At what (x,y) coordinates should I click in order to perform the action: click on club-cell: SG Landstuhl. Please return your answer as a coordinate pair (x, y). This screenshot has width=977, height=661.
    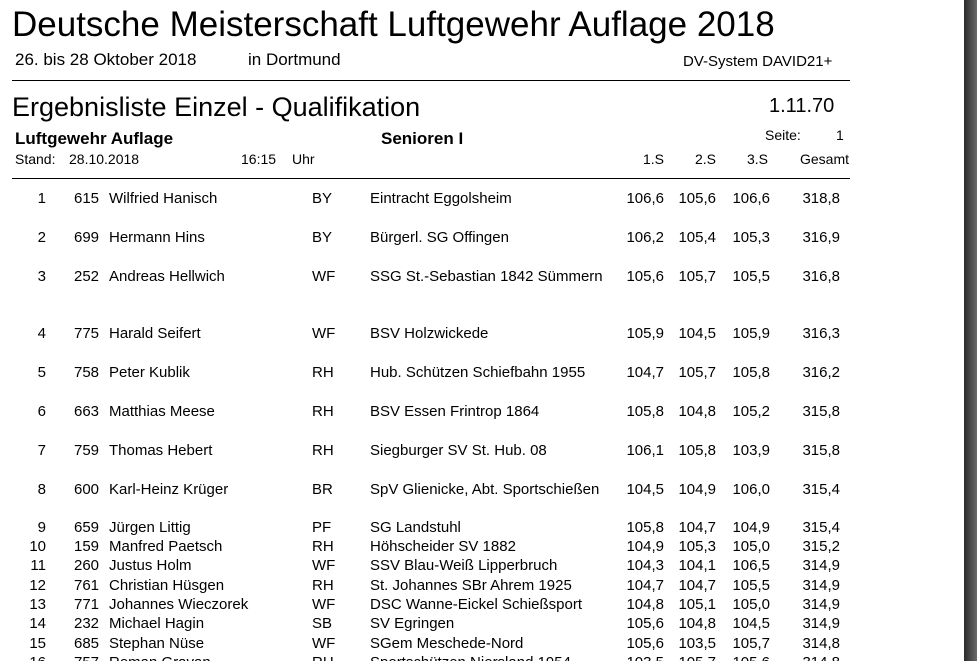
    Looking at the image, I should click on (415, 527).